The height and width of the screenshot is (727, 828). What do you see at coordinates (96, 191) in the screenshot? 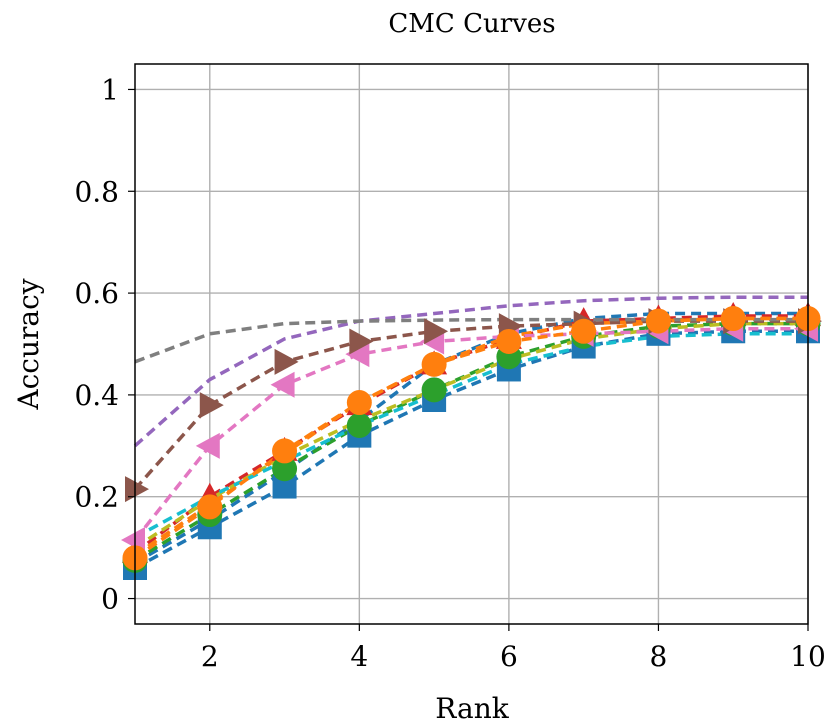
I see `y-tick-label-4: 0.8` at bounding box center [96, 191].